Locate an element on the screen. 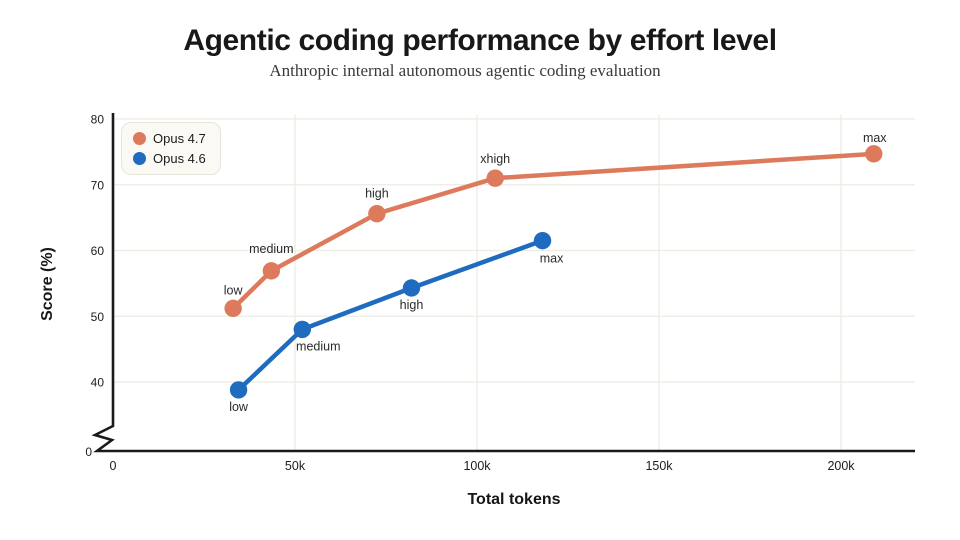 Image resolution: width=960 pixels, height=540 pixels. x-axis-title: Total tokens is located at coordinates (513, 499).